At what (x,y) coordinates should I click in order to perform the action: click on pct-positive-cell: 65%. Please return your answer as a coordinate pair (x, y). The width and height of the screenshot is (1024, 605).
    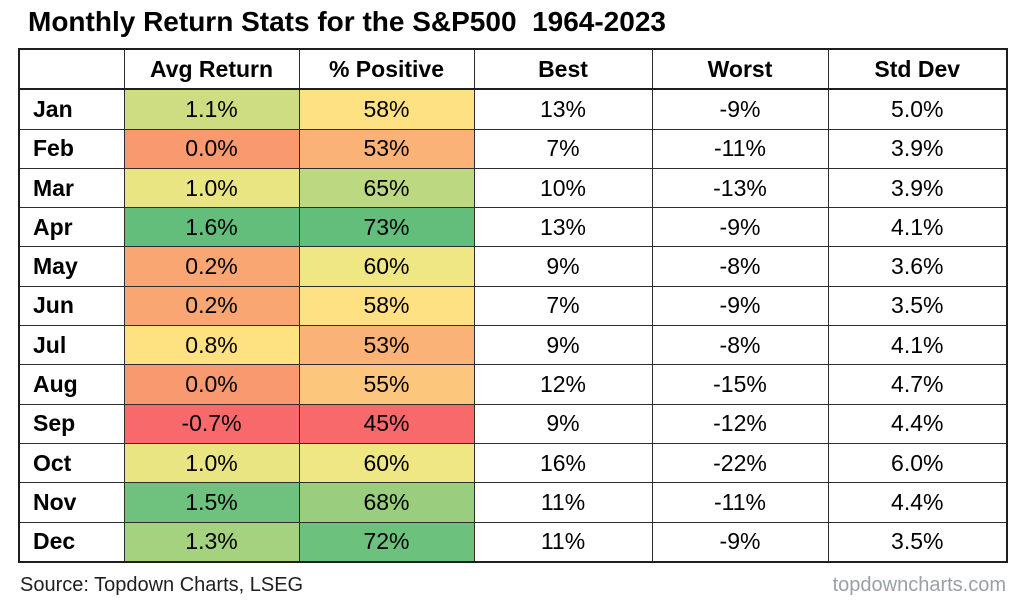
    Looking at the image, I should click on (386, 188).